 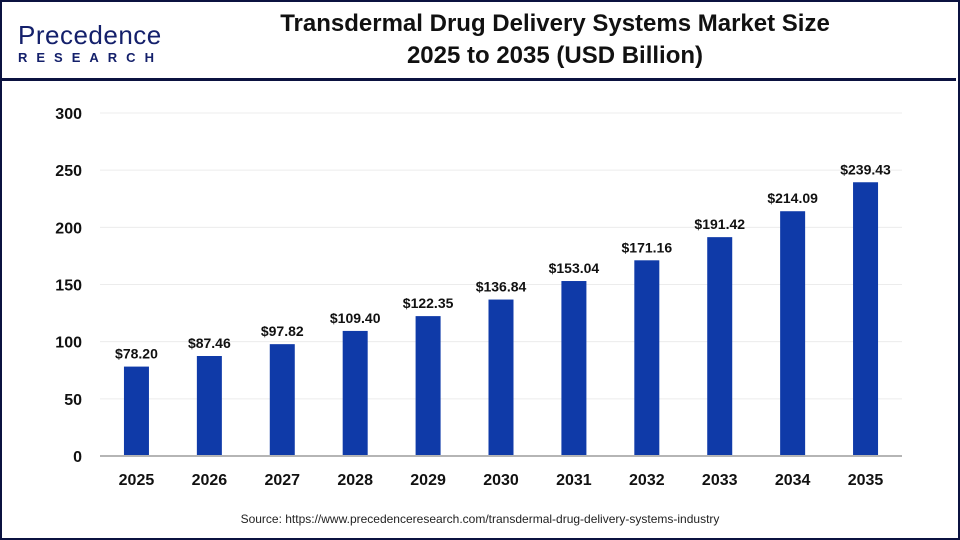 What do you see at coordinates (90, 35) in the screenshot?
I see `logo-main: Precedence` at bounding box center [90, 35].